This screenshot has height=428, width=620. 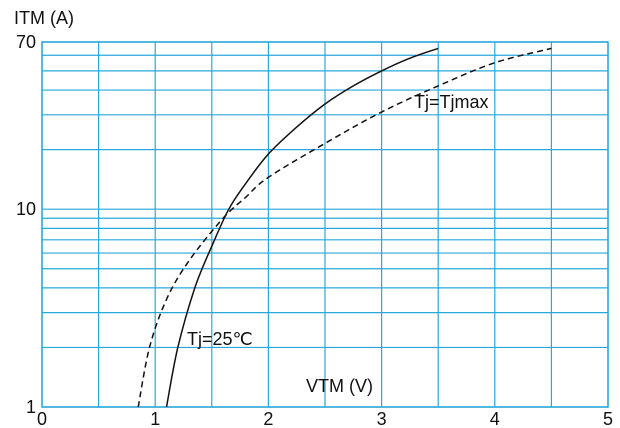 What do you see at coordinates (26, 209) in the screenshot?
I see `y-tick-label: 10` at bounding box center [26, 209].